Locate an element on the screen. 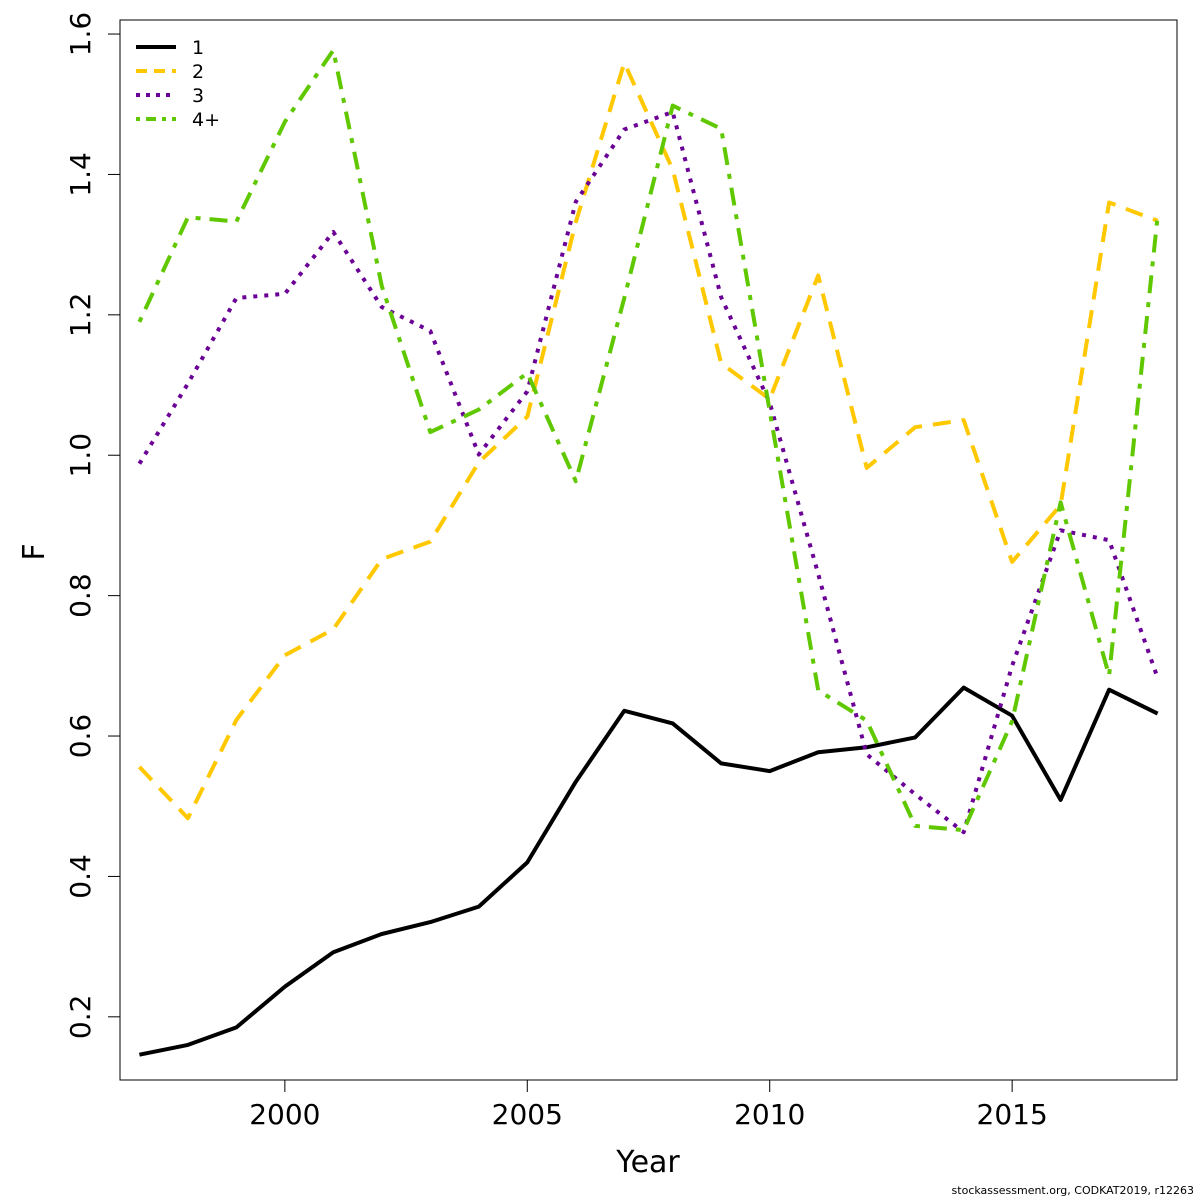  y-axis: 0.2 0.4 0.6 0.8 1.0 1.2 1.4 1.6 is located at coordinates (92, 526).